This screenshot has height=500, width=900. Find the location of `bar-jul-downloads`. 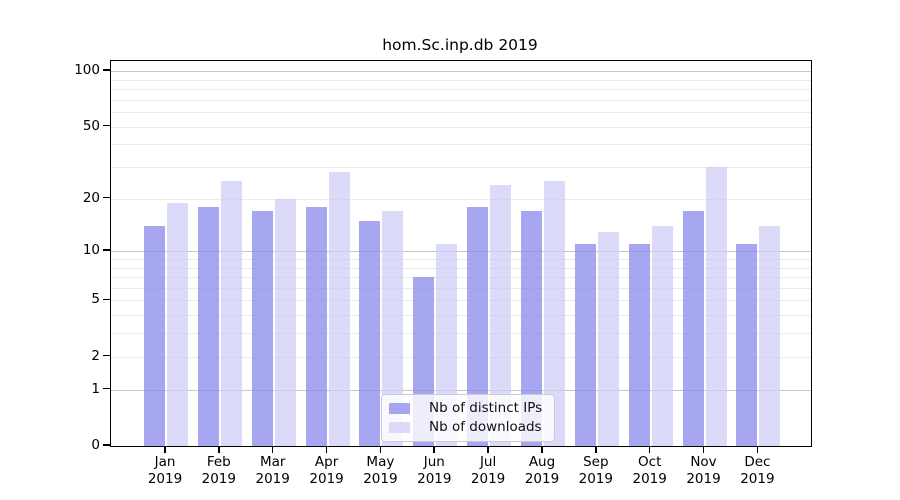

bar-jul-downloads is located at coordinates (501, 315).